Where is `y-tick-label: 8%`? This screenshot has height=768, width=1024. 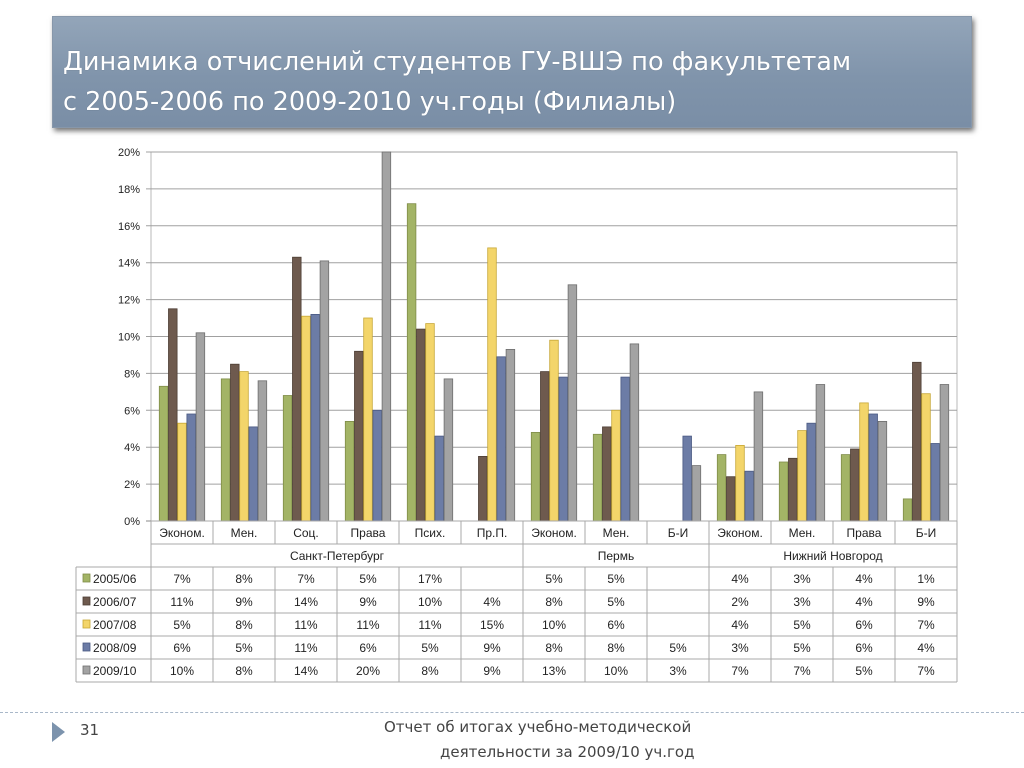 y-tick-label: 8% is located at coordinates (132, 374).